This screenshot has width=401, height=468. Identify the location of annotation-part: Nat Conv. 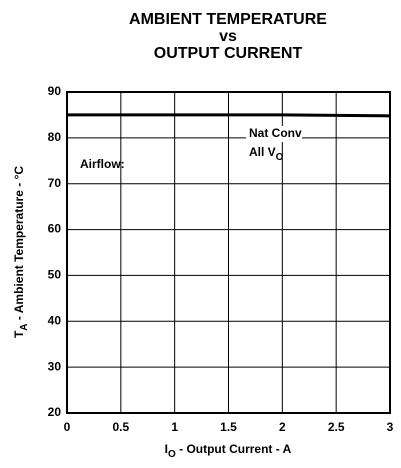
(275, 133).